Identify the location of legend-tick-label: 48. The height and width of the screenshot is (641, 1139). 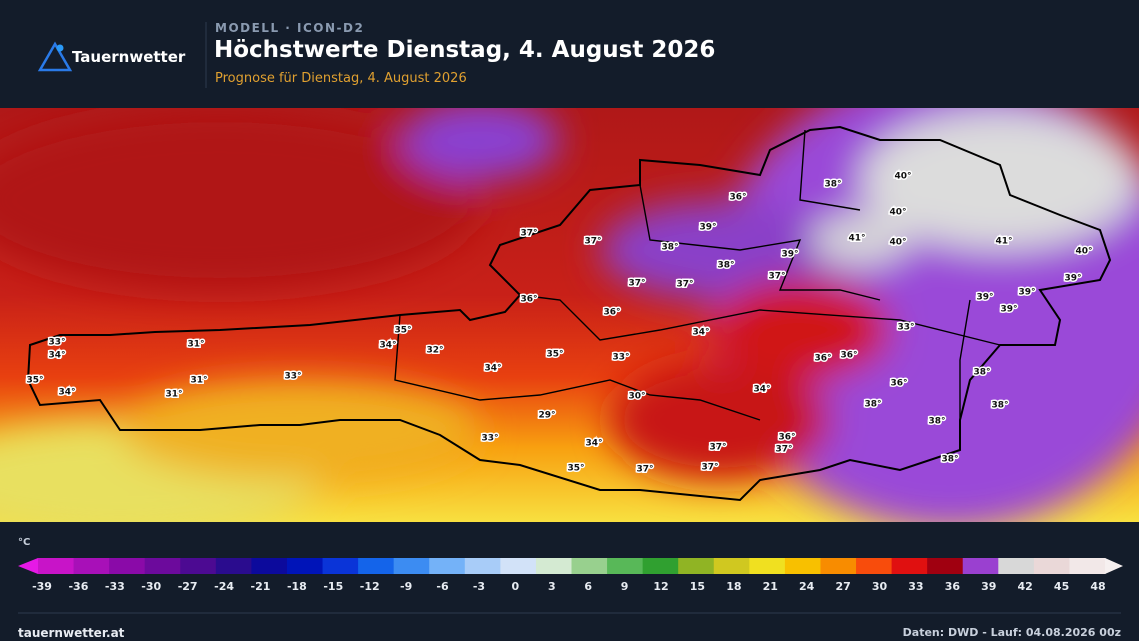
(1097, 586).